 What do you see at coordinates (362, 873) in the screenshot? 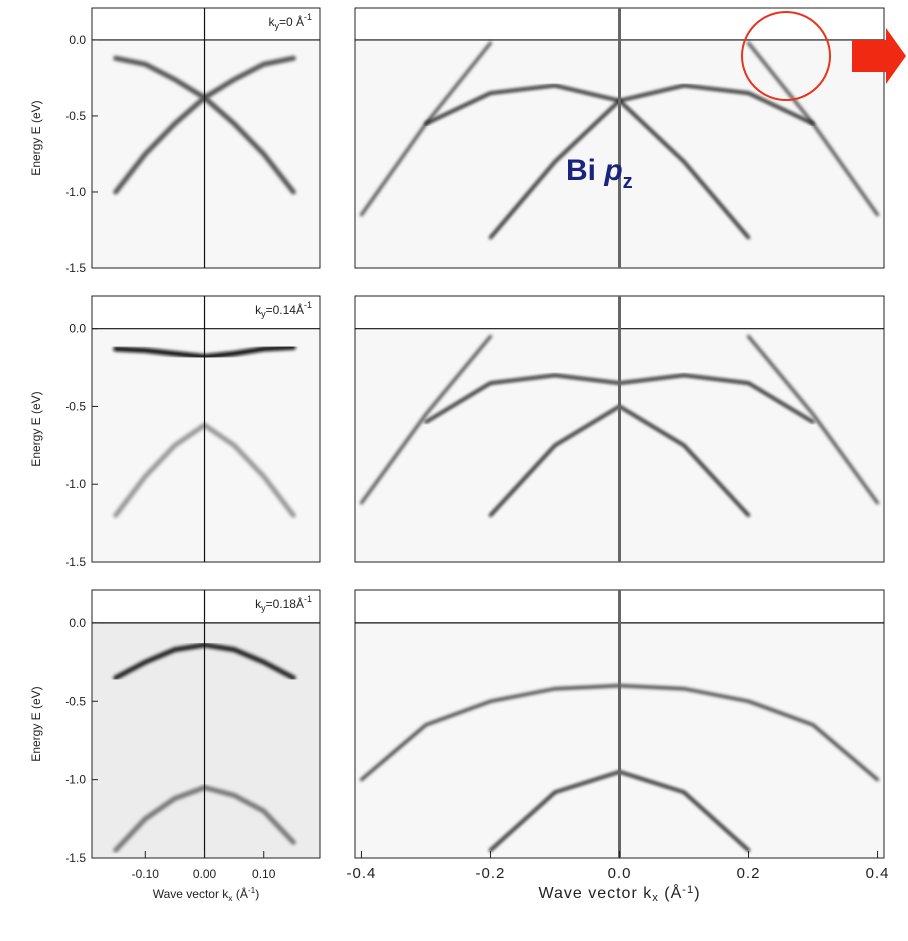
I see `x-tick-label: -0.4` at bounding box center [362, 873].